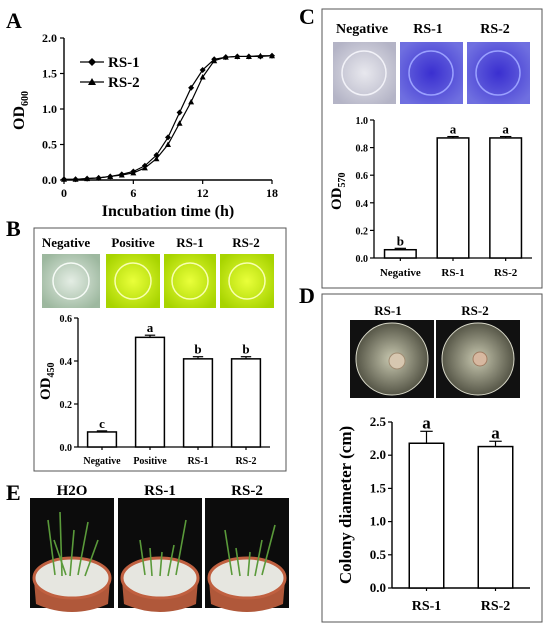  Describe the element at coordinates (397, 361) in the screenshot. I see `colony-rs1` at that location.